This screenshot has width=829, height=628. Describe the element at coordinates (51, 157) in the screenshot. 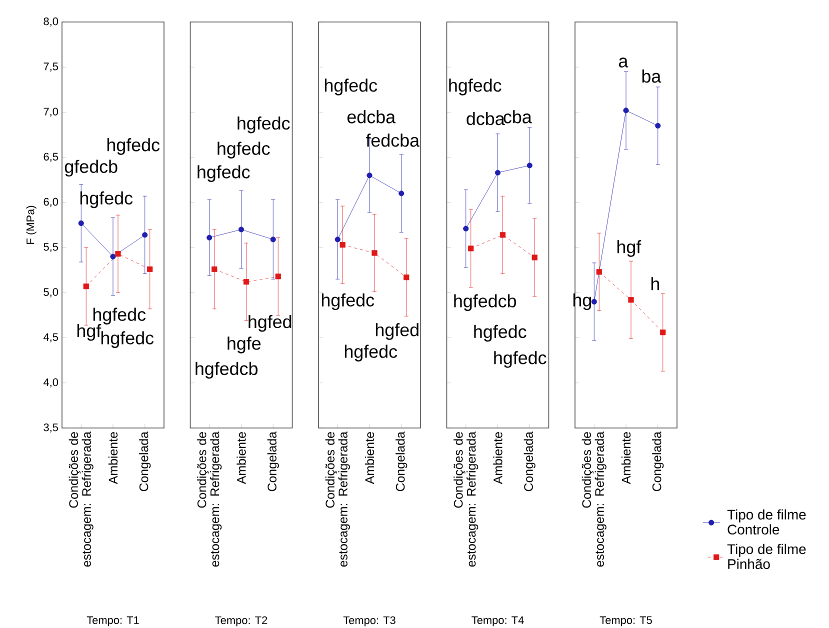

I see `y-tick-label: 6,5` at that location.